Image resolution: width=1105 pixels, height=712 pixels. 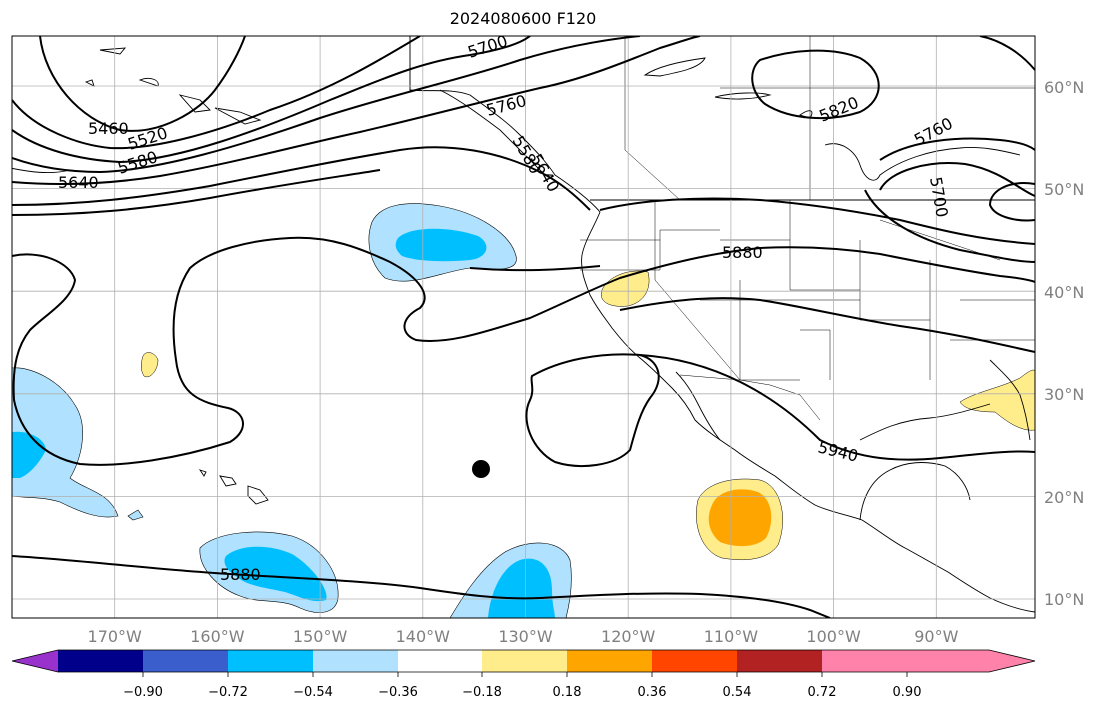 What do you see at coordinates (115, 636) in the screenshot?
I see `lon-label: 170°W` at bounding box center [115, 636].